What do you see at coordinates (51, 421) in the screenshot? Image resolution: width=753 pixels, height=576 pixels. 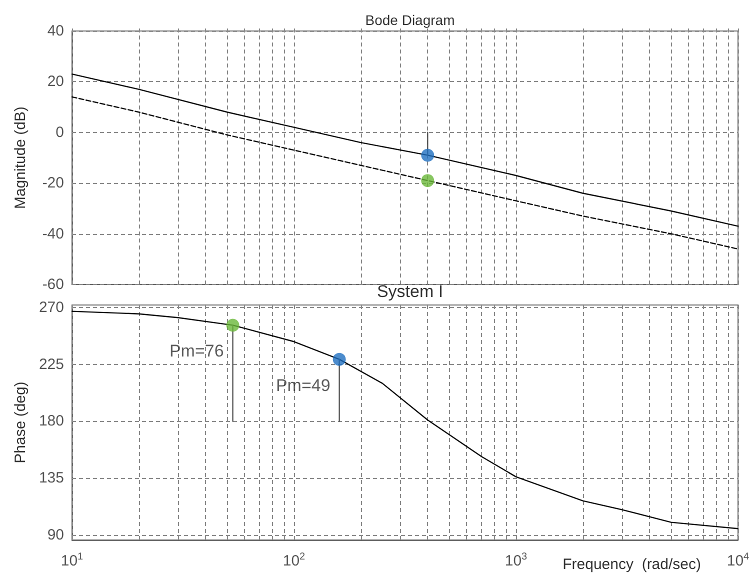 I see `y-tick-label: 180` at bounding box center [51, 421].